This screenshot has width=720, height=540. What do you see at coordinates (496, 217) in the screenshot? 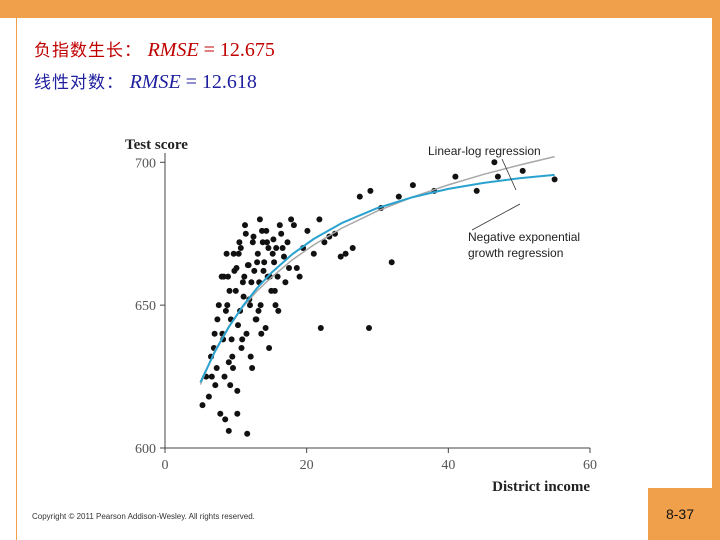
I see `annotation-neg-exp-pointer` at bounding box center [496, 217].